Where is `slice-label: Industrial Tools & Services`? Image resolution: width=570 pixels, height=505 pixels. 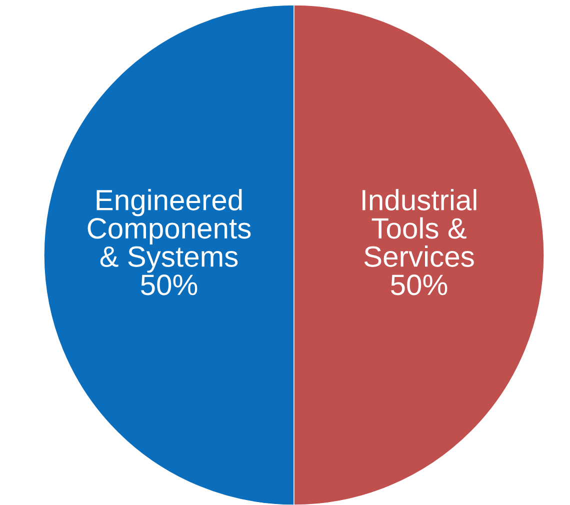 slice-label: Industrial Tools & Services is located at coordinates (419, 228).